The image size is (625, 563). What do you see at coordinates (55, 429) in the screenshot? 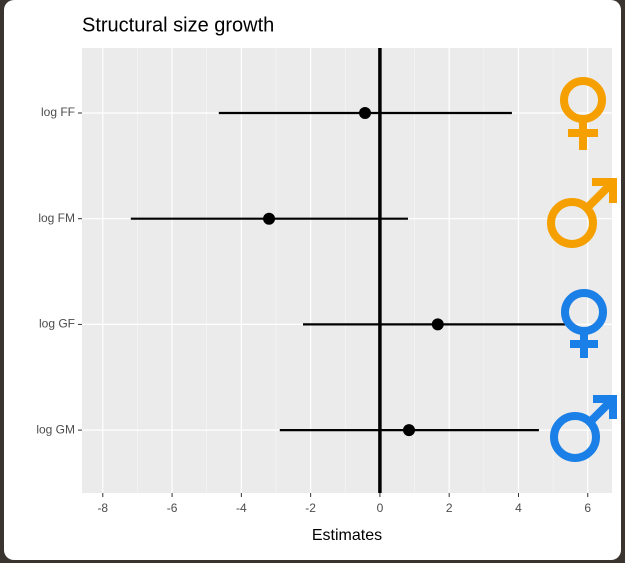
I see `y-tick-label: log GM` at bounding box center [55, 429].